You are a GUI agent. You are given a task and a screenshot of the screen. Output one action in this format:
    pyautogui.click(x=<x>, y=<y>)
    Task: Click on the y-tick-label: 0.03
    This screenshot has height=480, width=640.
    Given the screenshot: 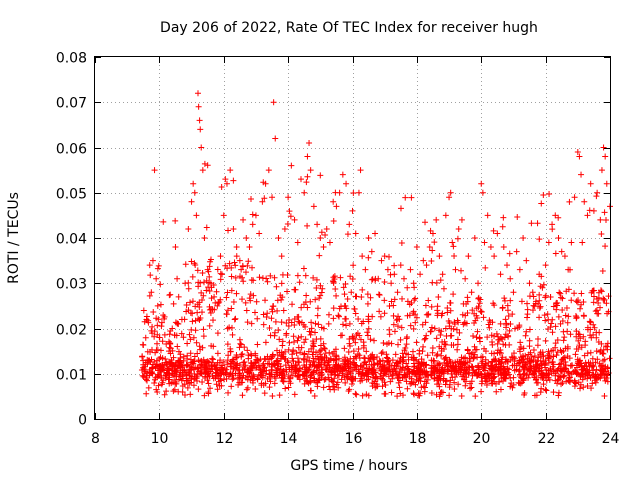 What is the action you would take?
    pyautogui.click(x=71, y=285)
    